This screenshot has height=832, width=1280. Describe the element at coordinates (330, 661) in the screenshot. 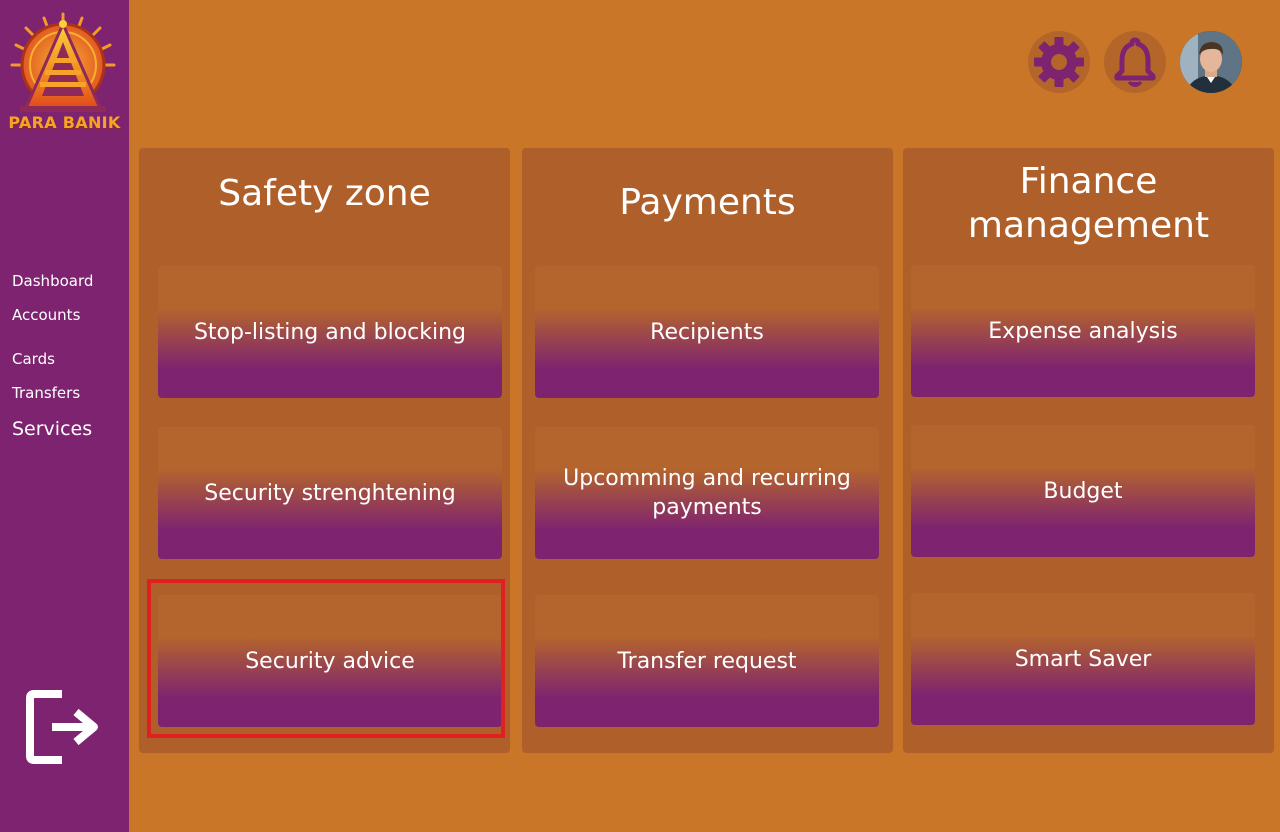

I see `card-security-advice: Security advice` at that location.